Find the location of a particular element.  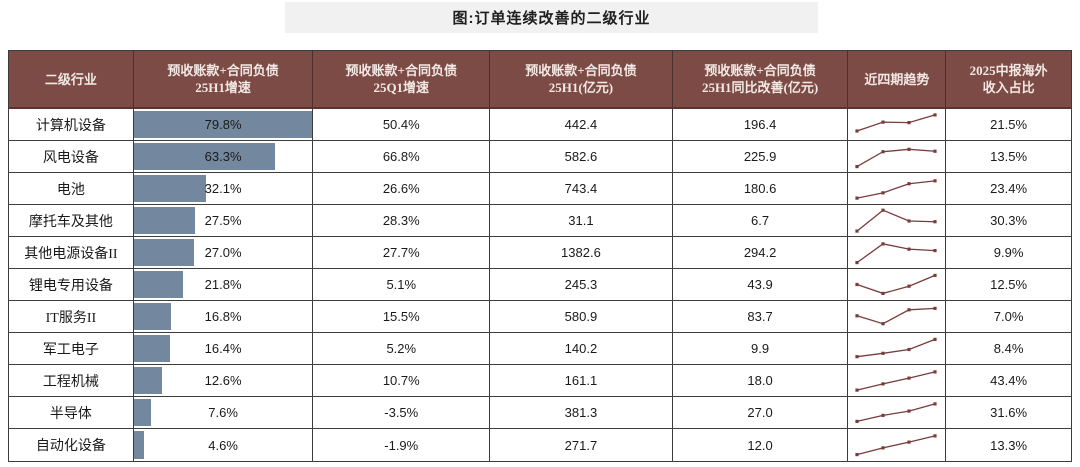

q1-growth-value: 50.4% is located at coordinates (402, 124).